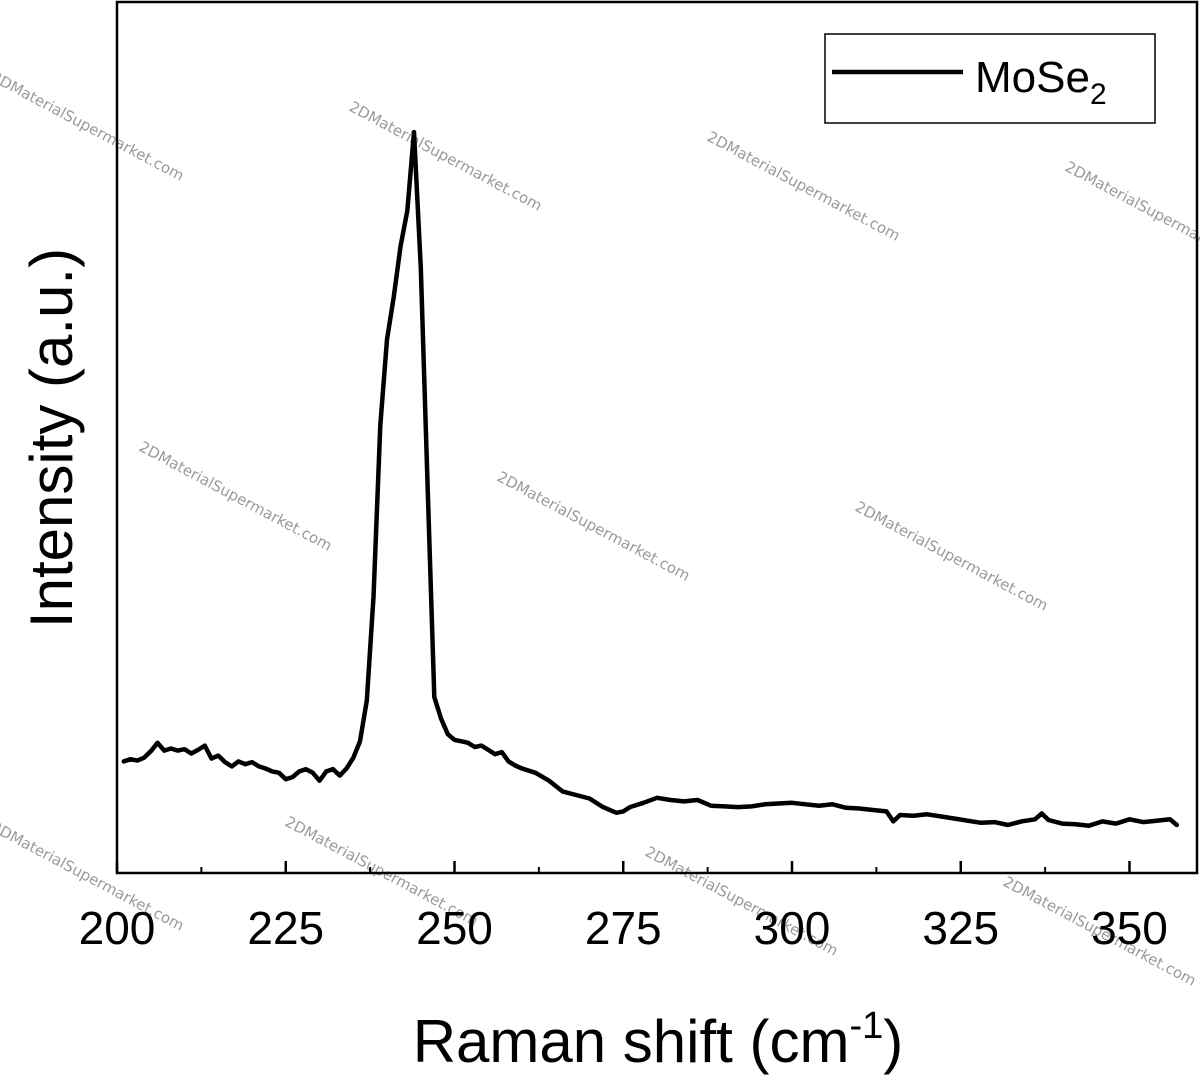  I want to click on legend-box, so click(990, 78).